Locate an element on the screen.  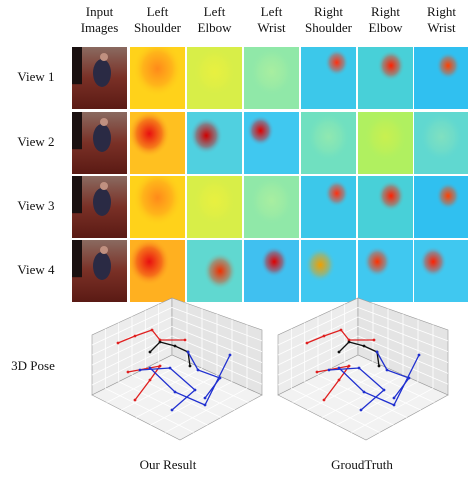
column-header: Elbow is located at coordinates (215, 27).